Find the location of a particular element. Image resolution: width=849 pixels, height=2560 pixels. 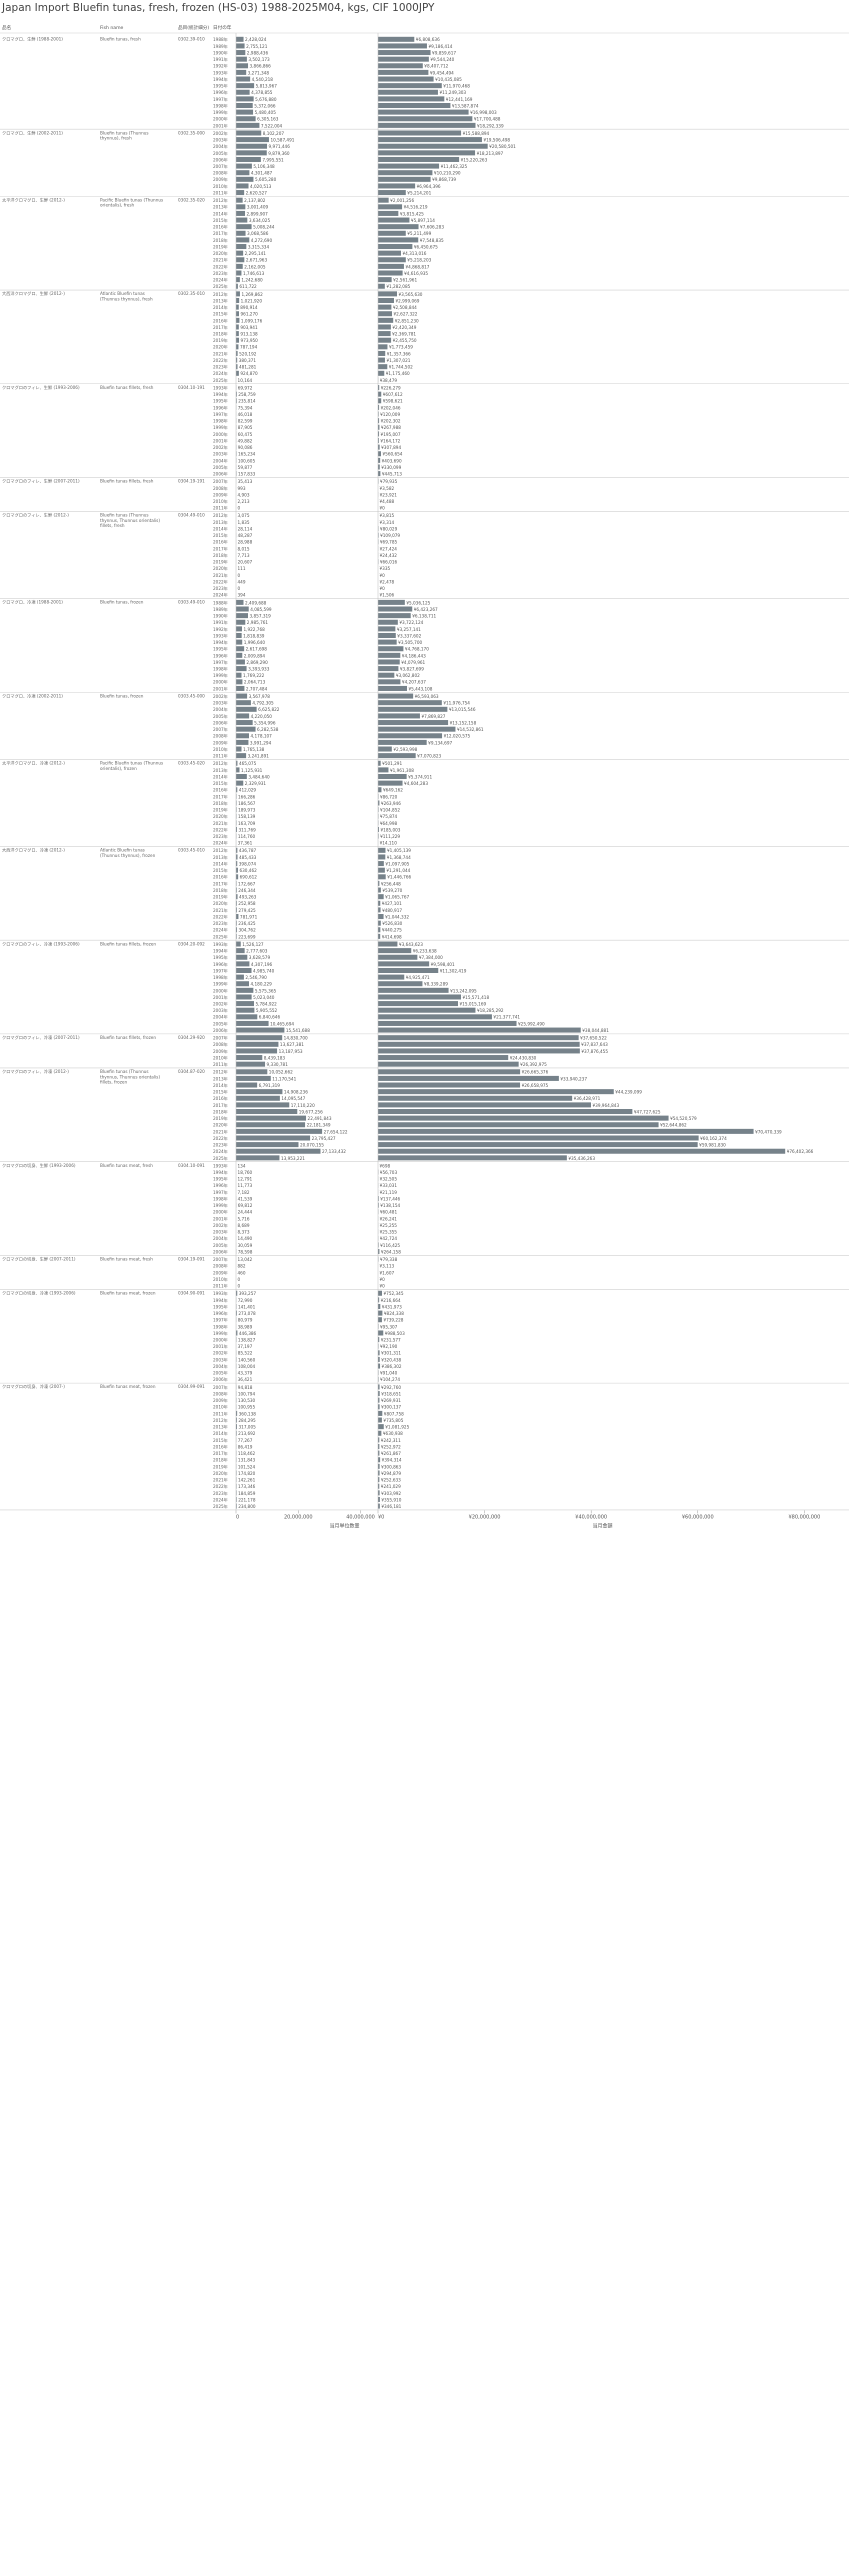

quantity-label: 140,560 is located at coordinates (247, 1359).